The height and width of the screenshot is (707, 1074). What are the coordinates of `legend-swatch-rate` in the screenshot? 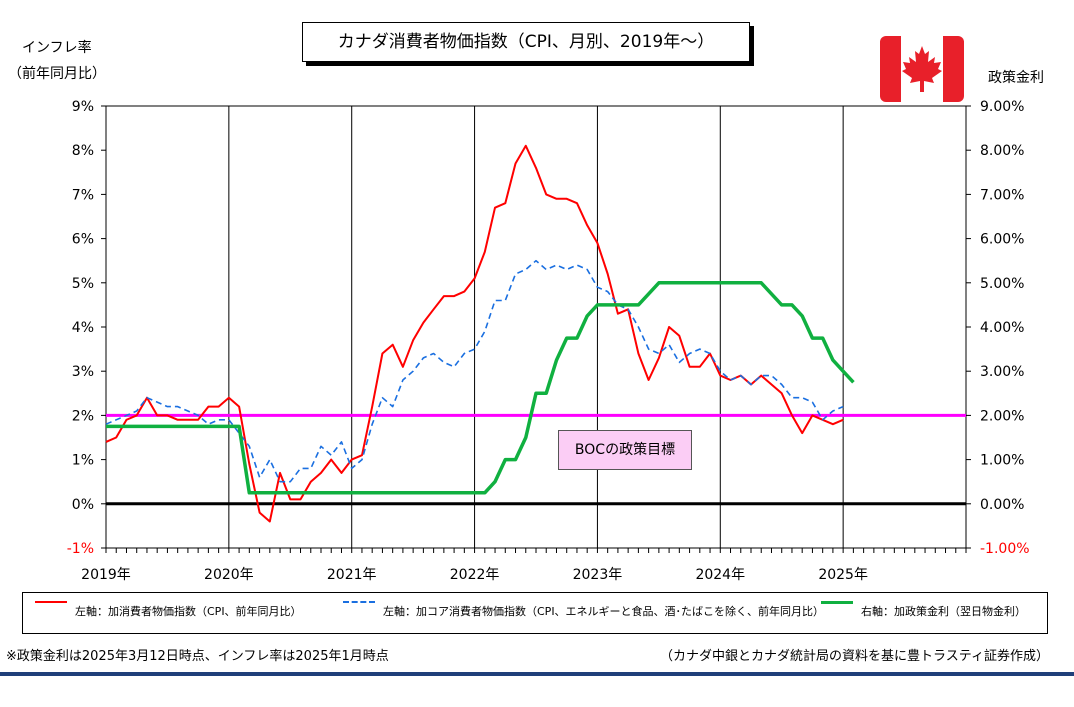 It's located at (837, 602).